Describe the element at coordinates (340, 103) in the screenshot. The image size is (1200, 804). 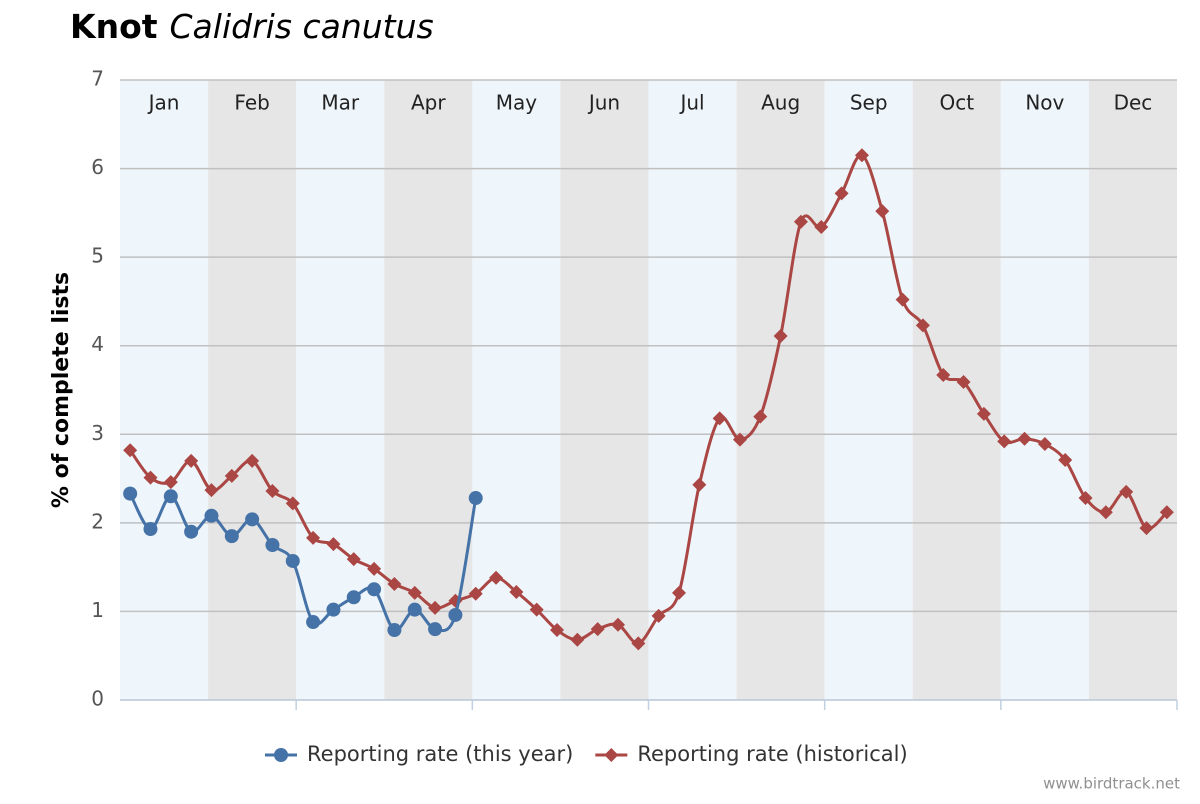
I see `month-label: Mar` at that location.